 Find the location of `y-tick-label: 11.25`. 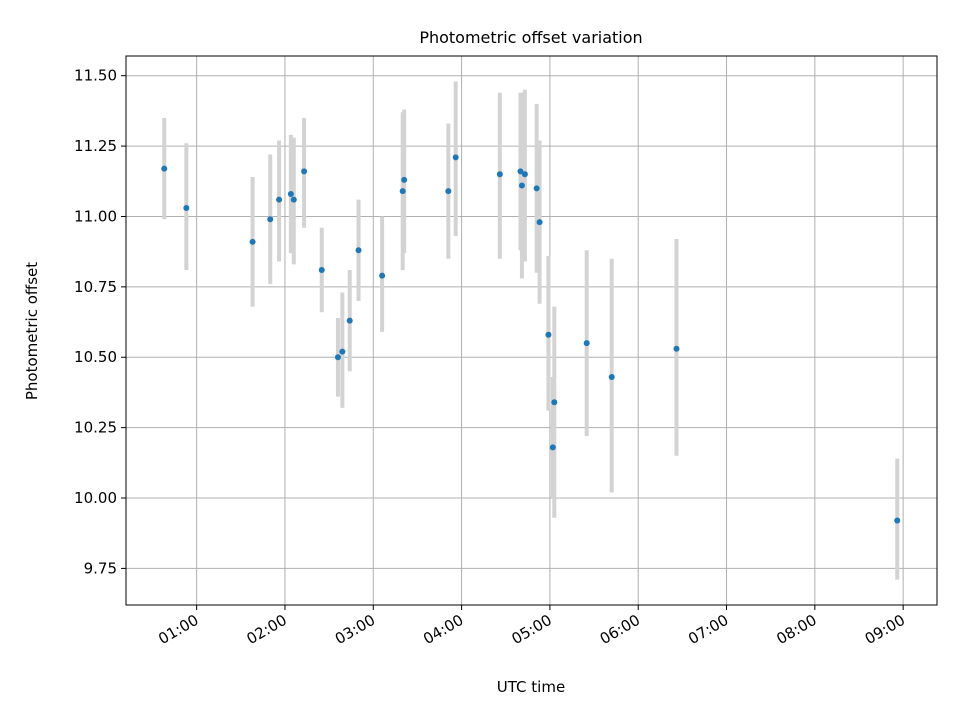

y-tick-label: 11.25 is located at coordinates (95, 146).